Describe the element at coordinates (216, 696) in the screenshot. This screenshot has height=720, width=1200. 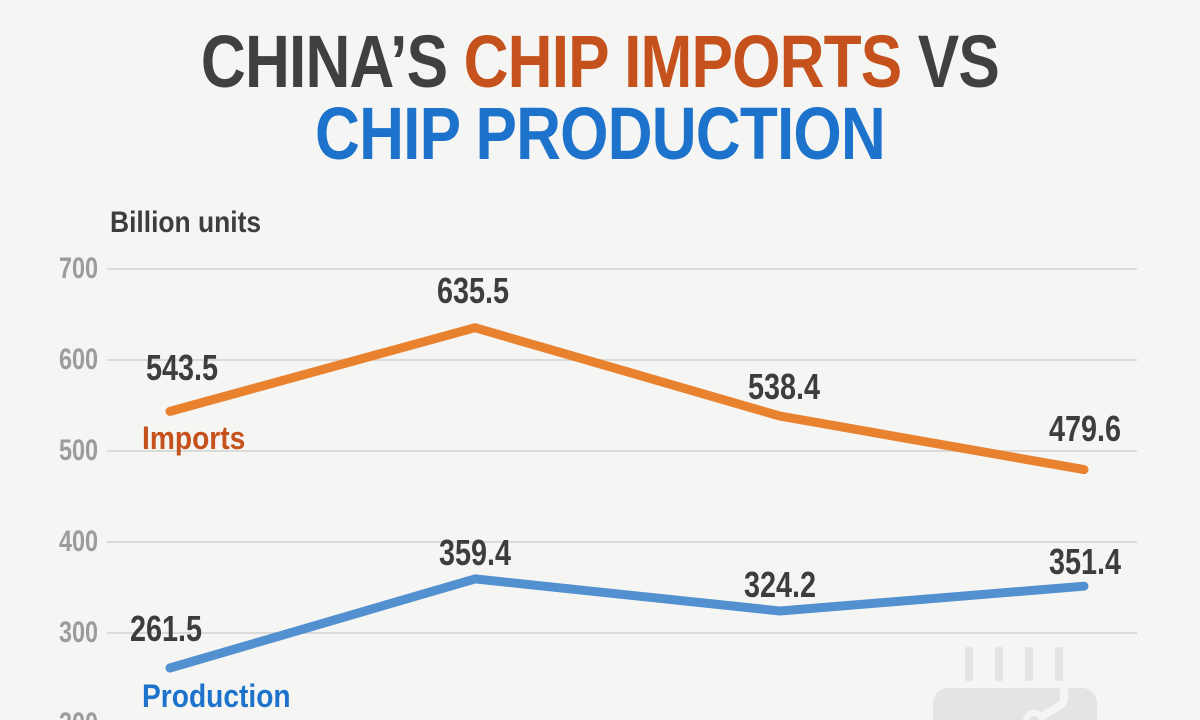
I see `production-series-label: Production` at that location.